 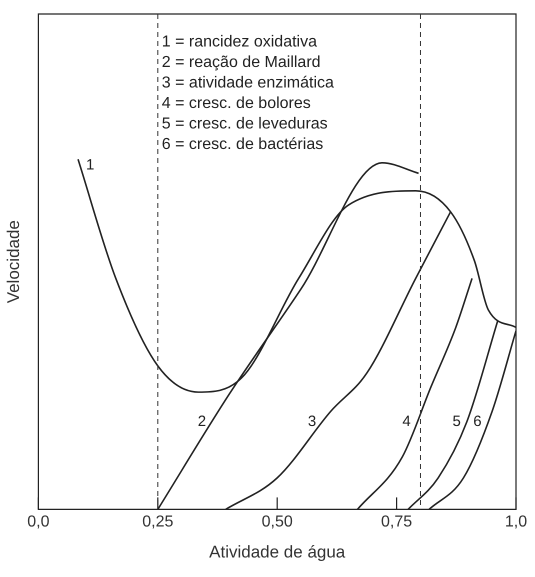 What do you see at coordinates (158, 521) in the screenshot?
I see `x-tick-label: 0,25` at bounding box center [158, 521].